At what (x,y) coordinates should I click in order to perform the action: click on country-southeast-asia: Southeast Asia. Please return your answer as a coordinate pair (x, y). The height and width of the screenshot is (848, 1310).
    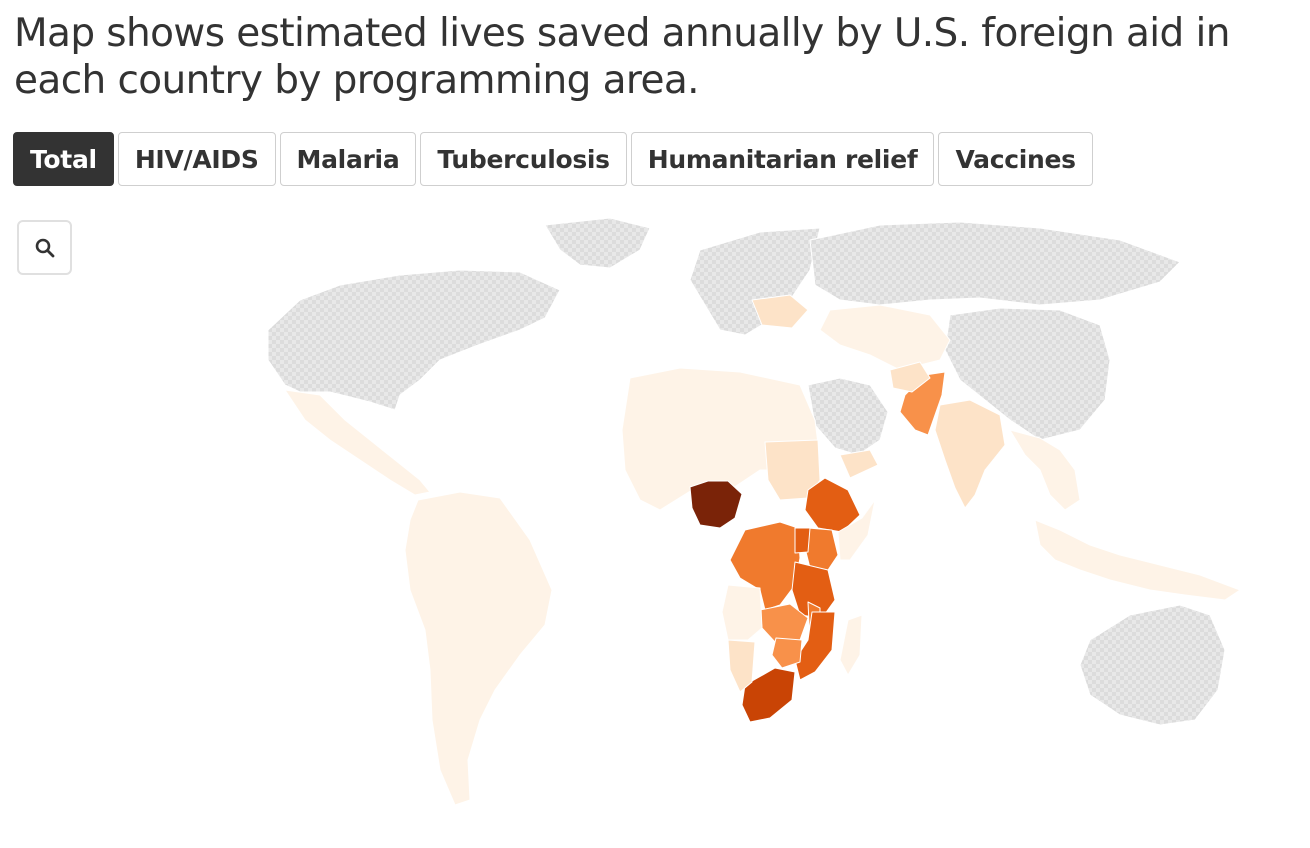
    Looking at the image, I should click on (1045, 470).